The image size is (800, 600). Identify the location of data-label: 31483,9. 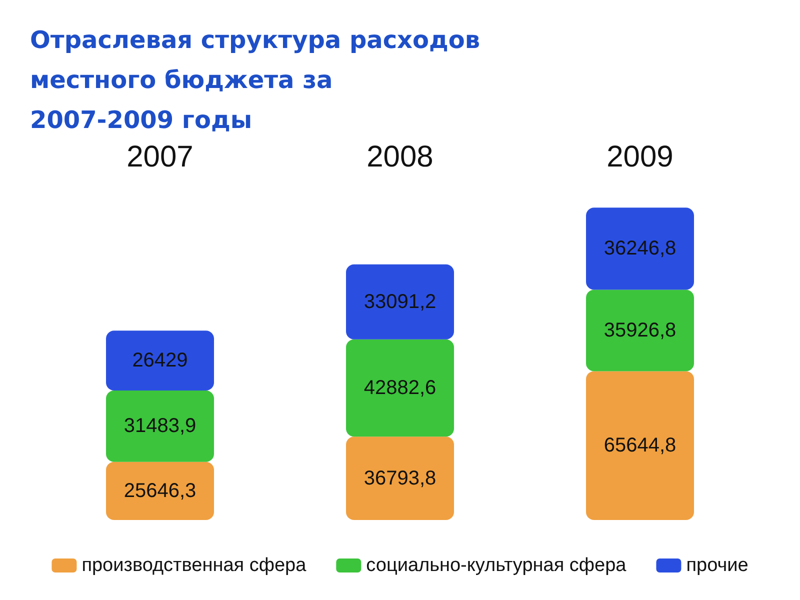
(160, 426).